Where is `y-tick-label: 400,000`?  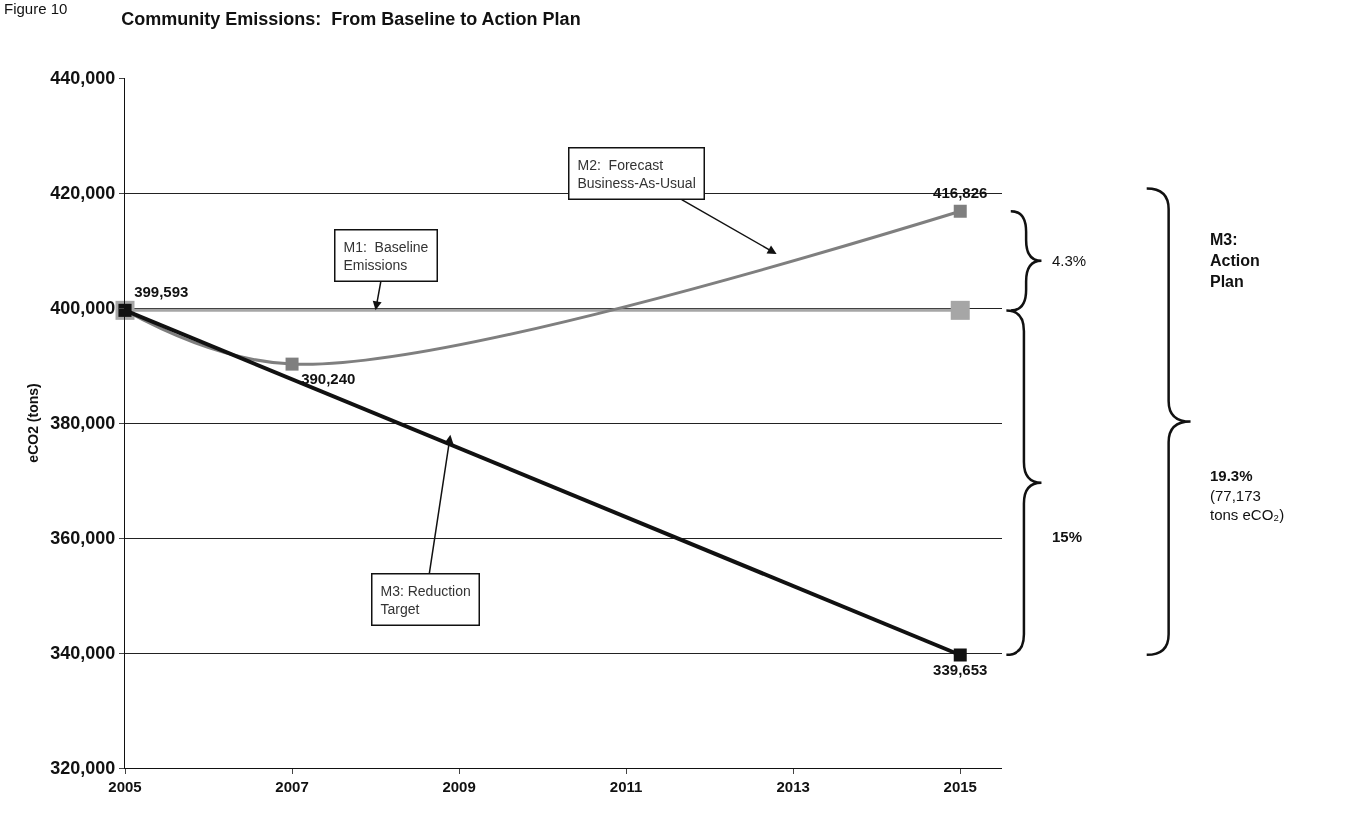
y-tick-label: 400,000 is located at coordinates (83, 308).